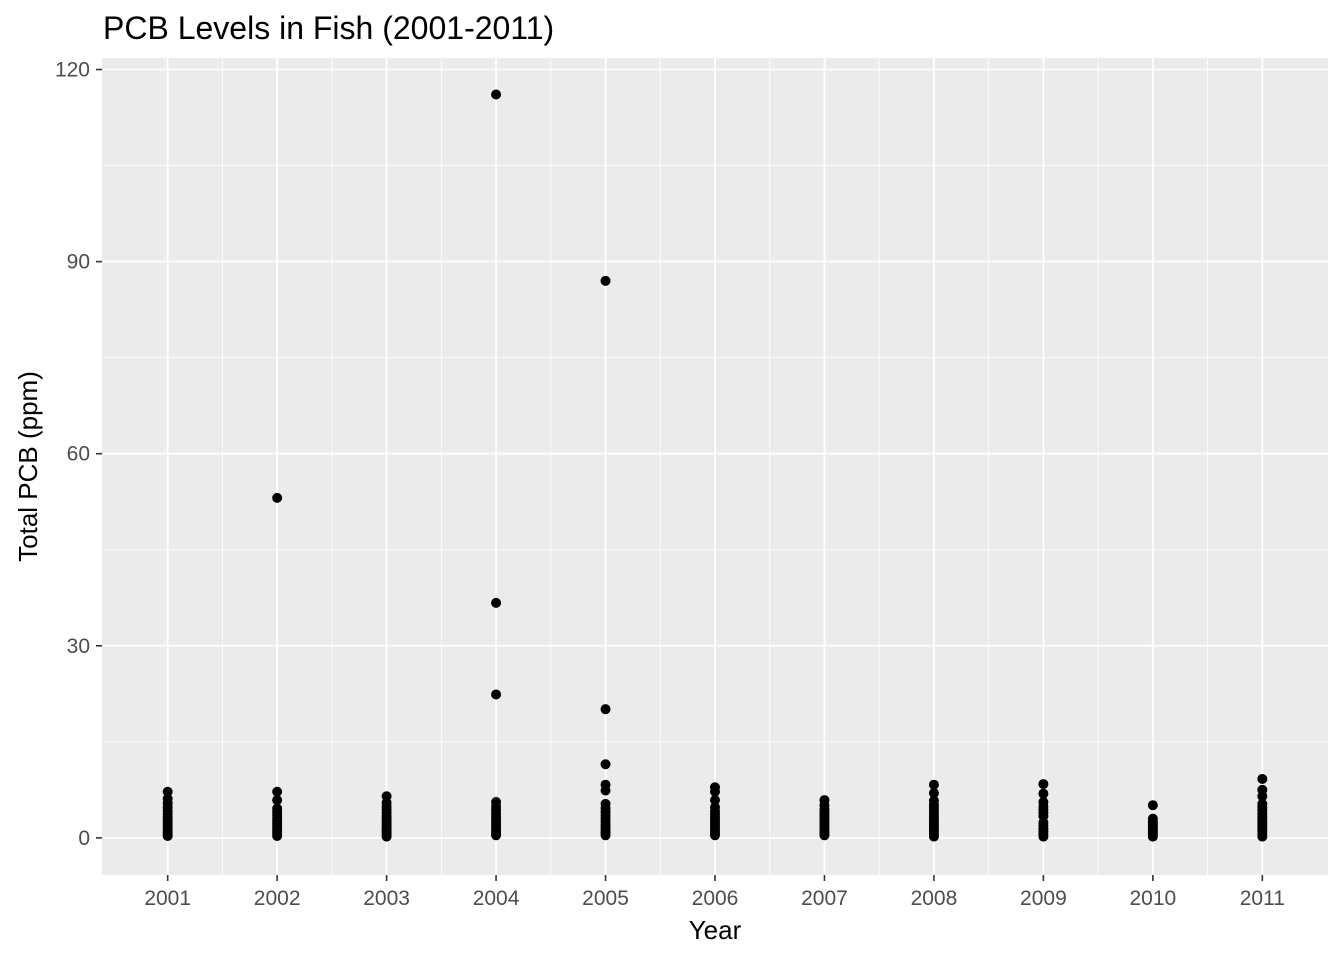 This screenshot has width=1344, height=960. What do you see at coordinates (934, 898) in the screenshot?
I see `x-tick-label: 2008` at bounding box center [934, 898].